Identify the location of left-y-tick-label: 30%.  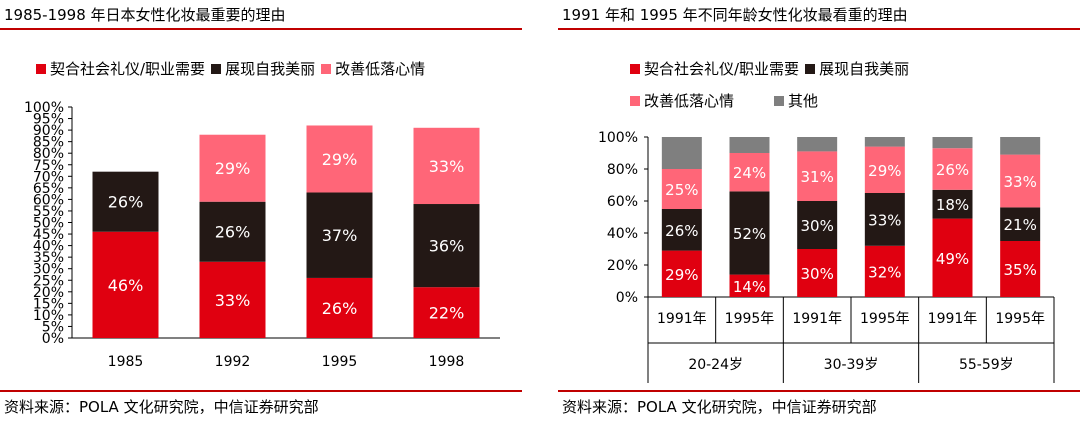
(48, 270).